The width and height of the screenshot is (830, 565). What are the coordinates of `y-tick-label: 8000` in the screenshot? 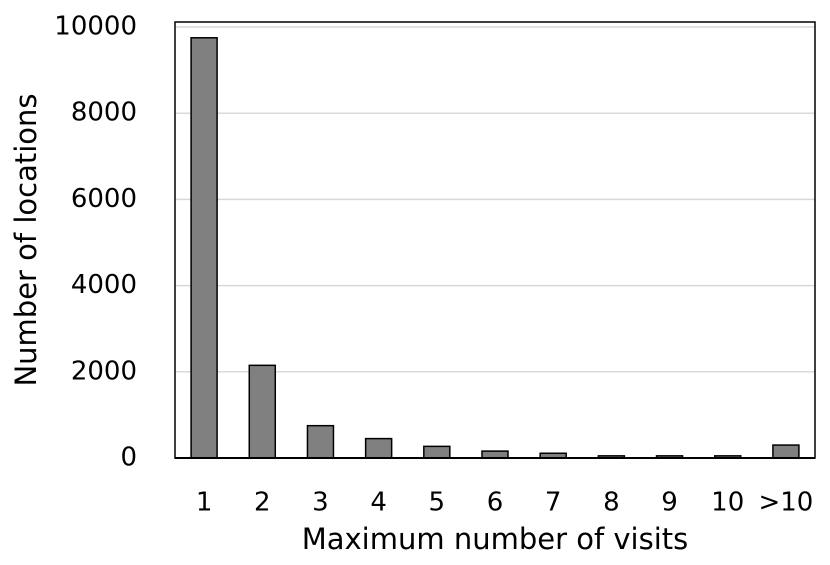 It's located at (104, 113).